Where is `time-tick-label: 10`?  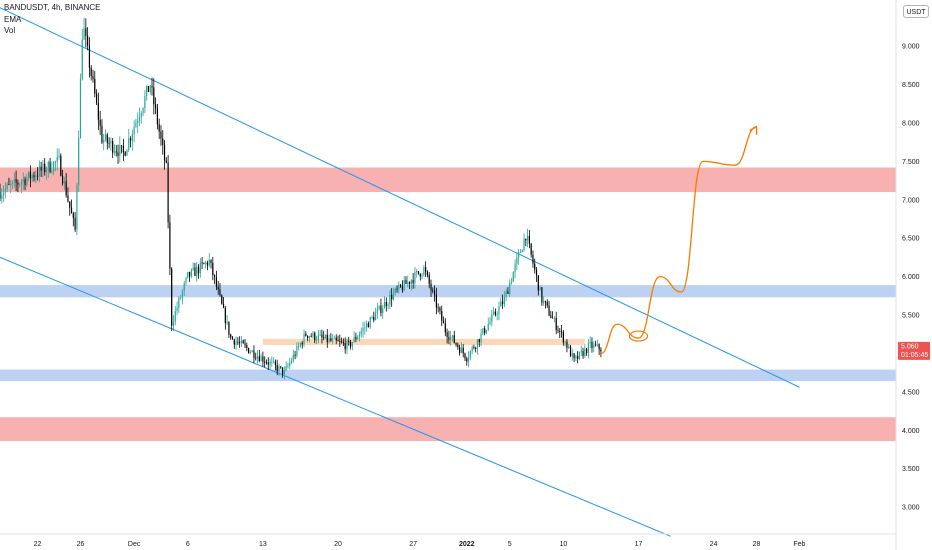 time-tick-label: 10 is located at coordinates (563, 544).